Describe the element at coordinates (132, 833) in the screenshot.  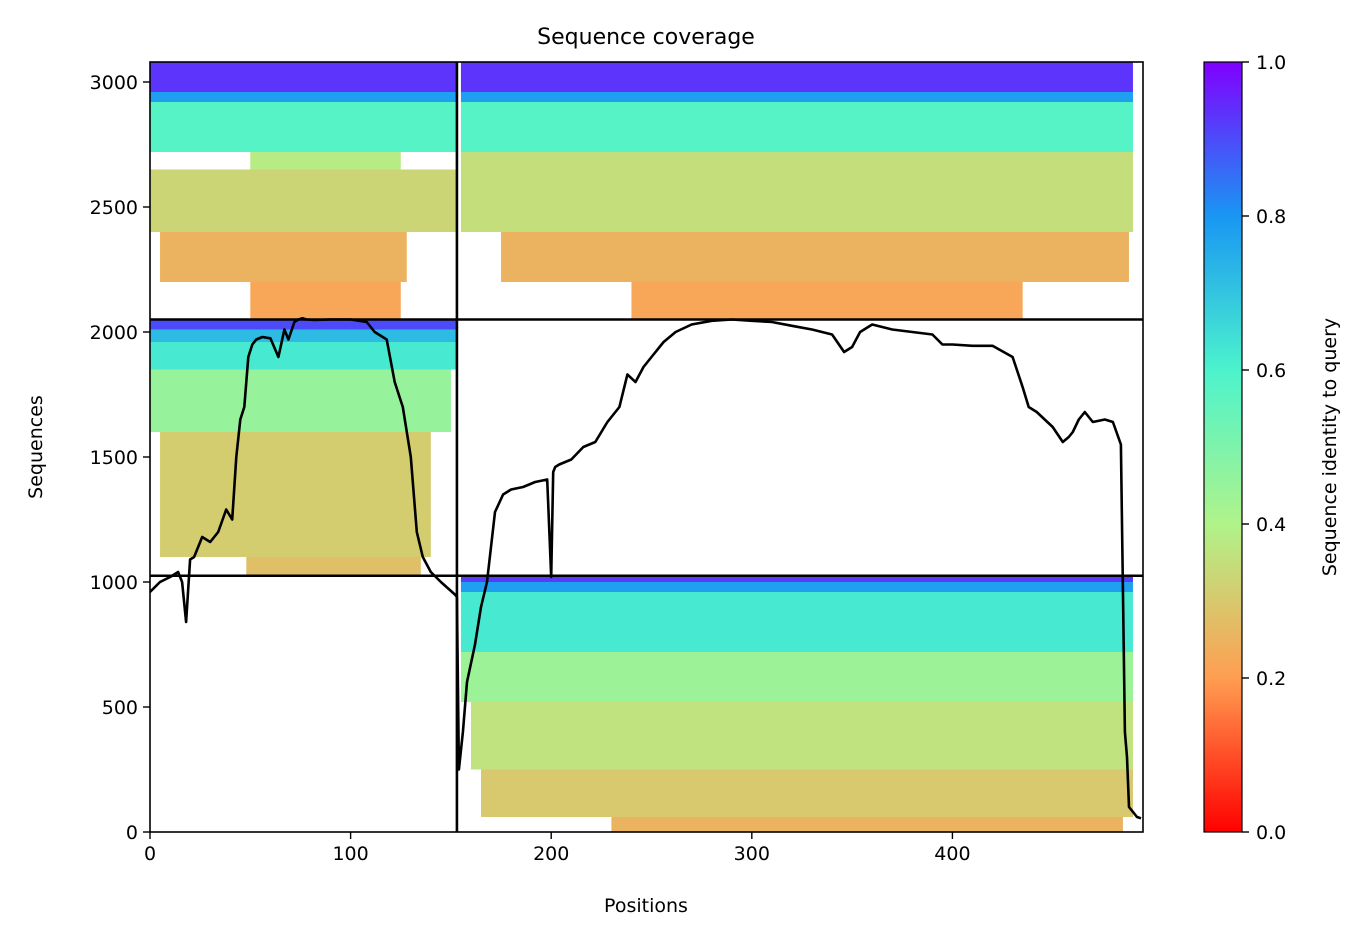
I see `y-tick-label: 0` at that location.